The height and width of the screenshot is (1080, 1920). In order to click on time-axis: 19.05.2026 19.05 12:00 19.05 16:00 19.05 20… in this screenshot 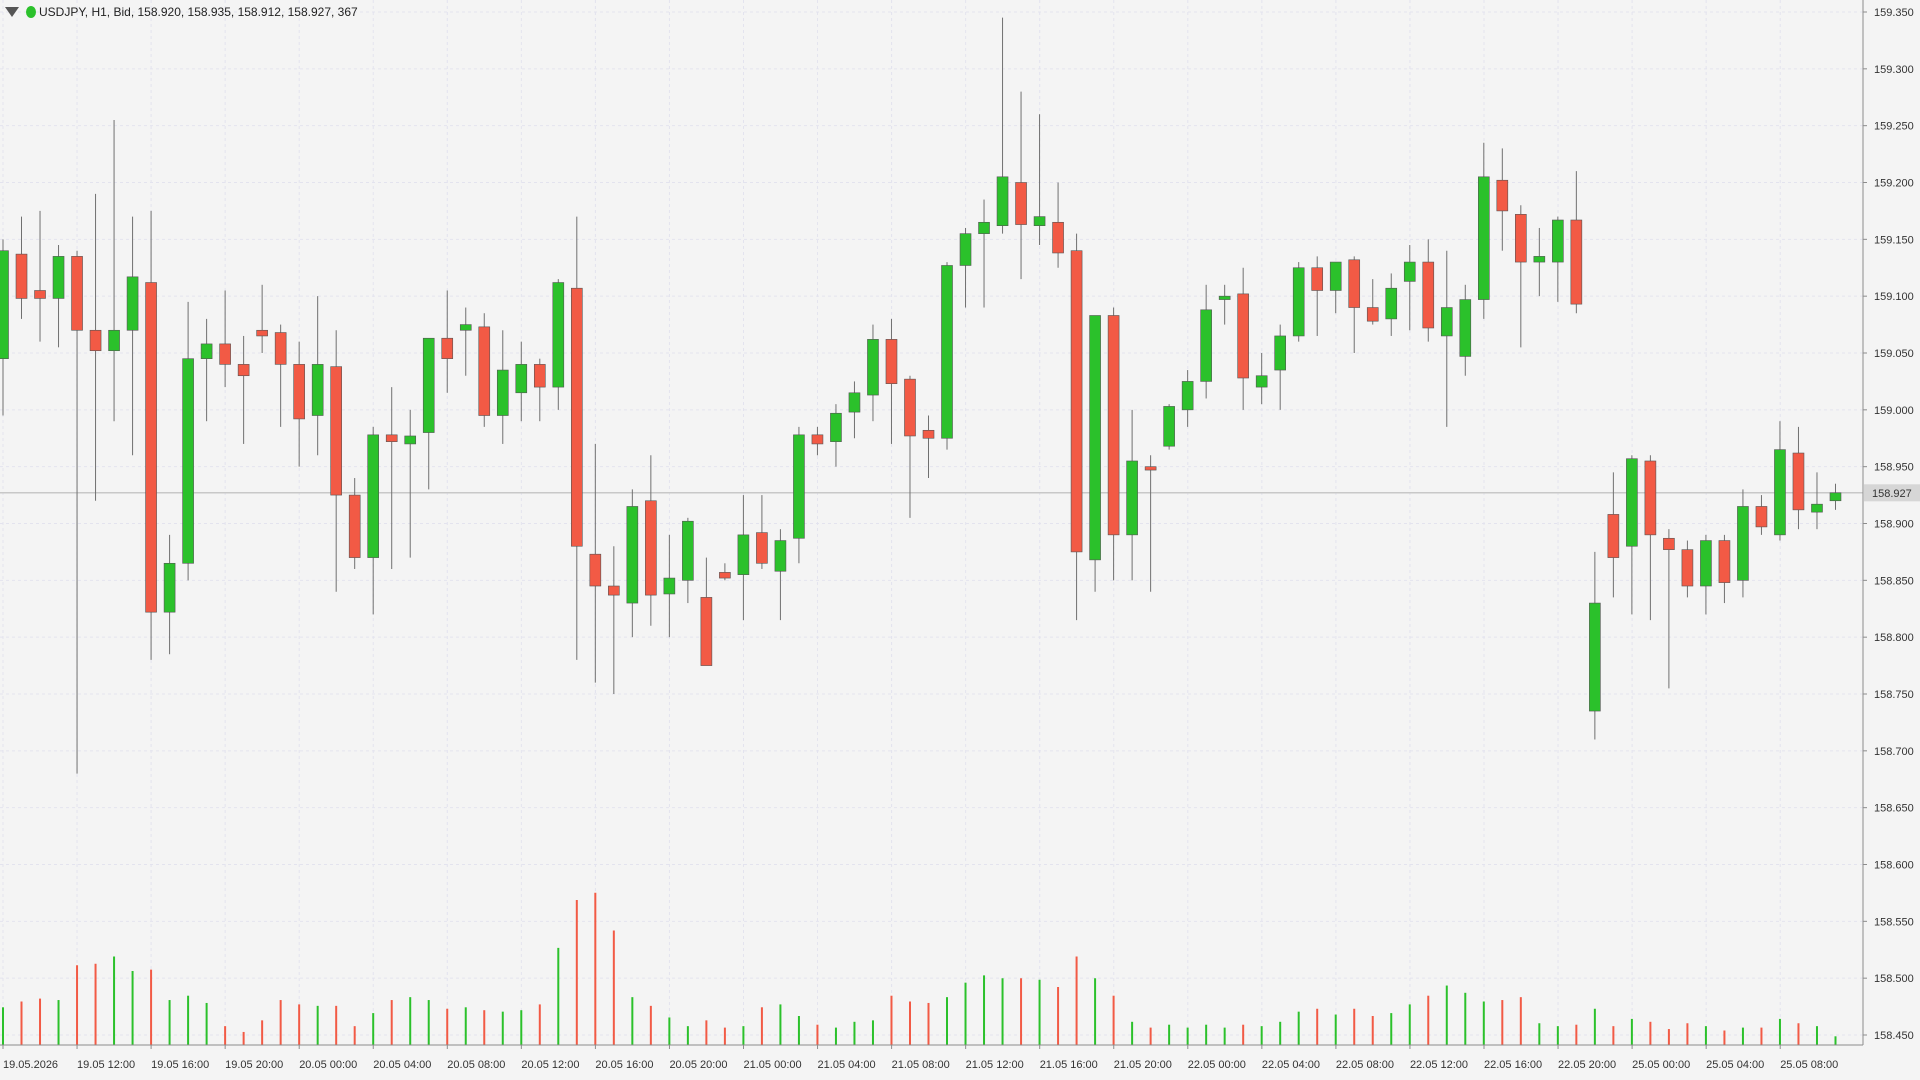, I will do `click(920, 1058)`.